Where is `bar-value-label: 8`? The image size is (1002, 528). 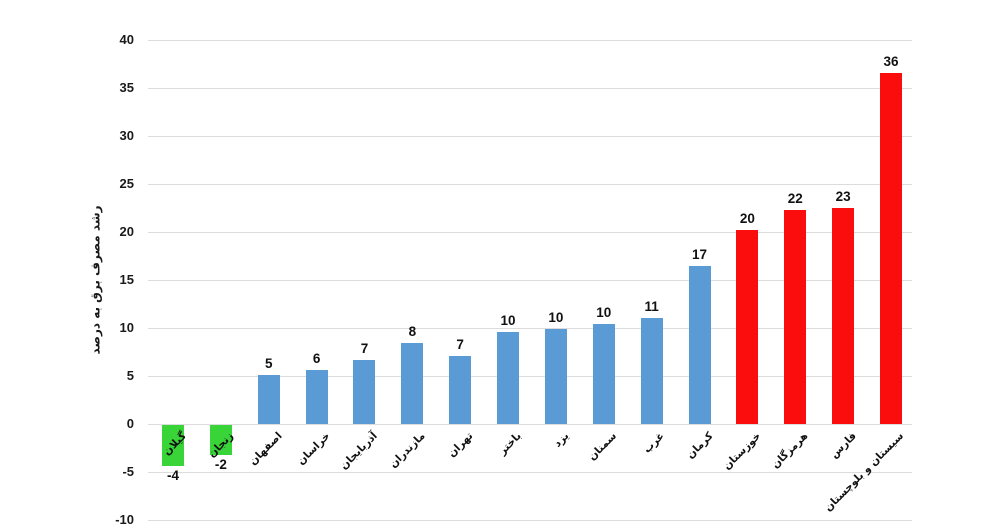 bar-value-label: 8 is located at coordinates (412, 332).